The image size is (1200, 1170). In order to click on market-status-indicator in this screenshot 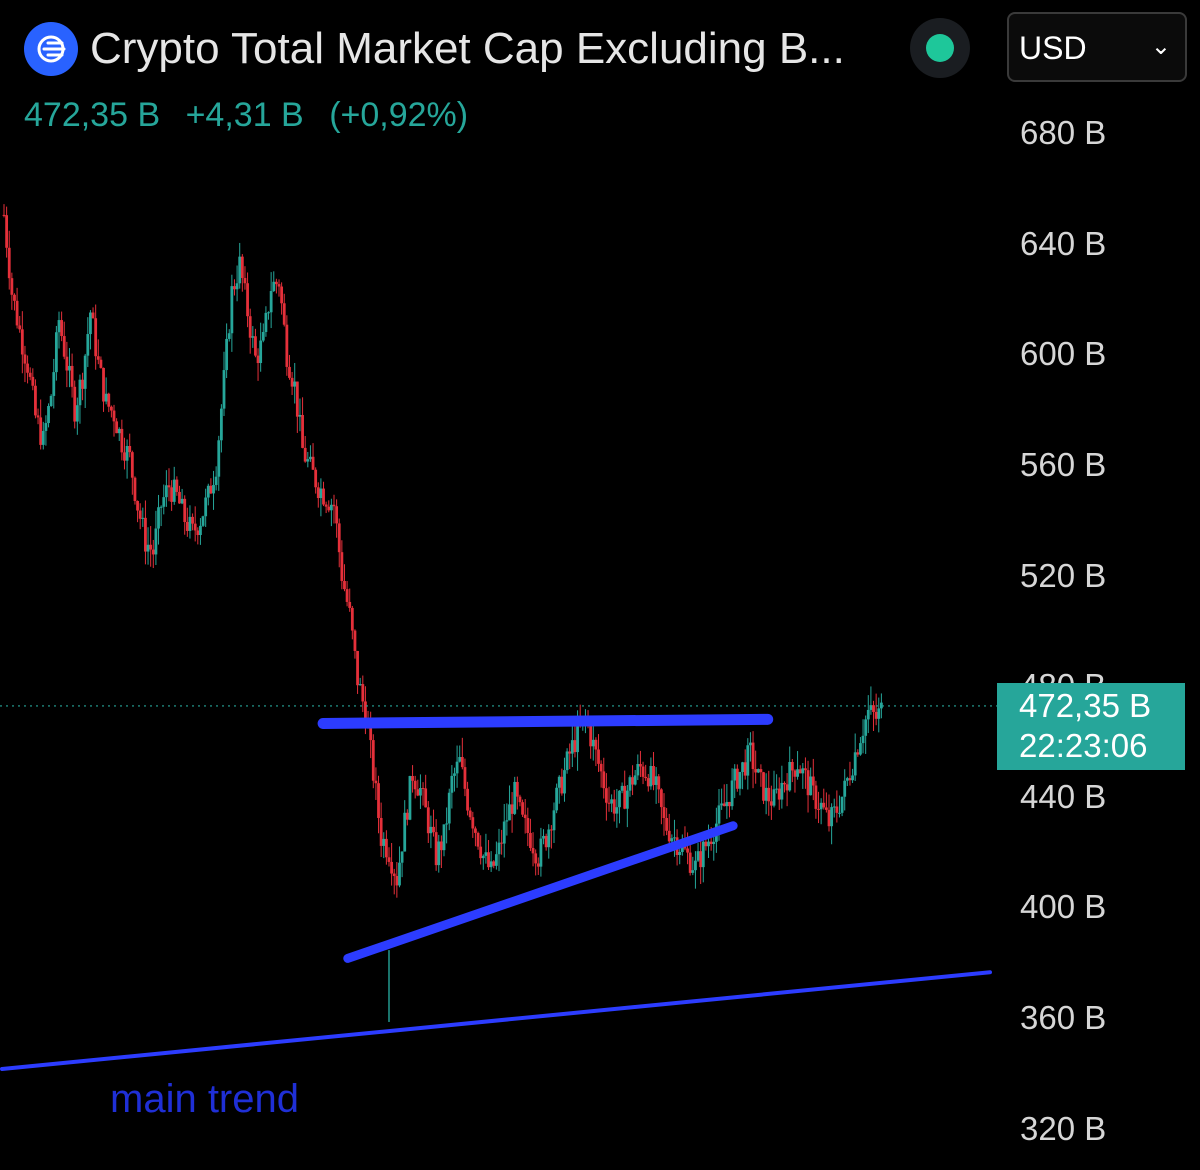, I will do `click(940, 48)`.